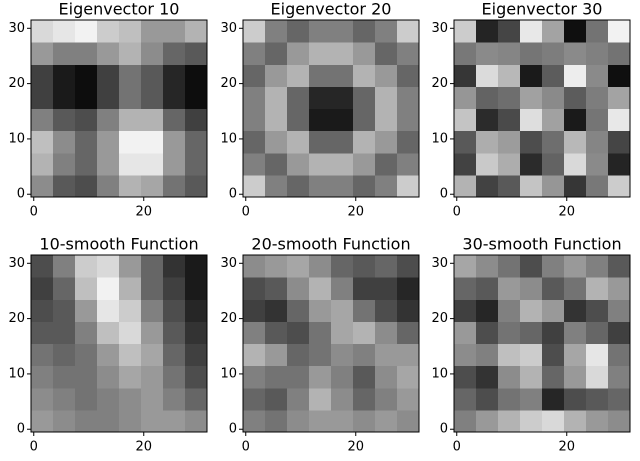 The height and width of the screenshot is (461, 640). What do you see at coordinates (541, 244) in the screenshot?
I see `panel-title: 30-smooth Function` at bounding box center [541, 244].